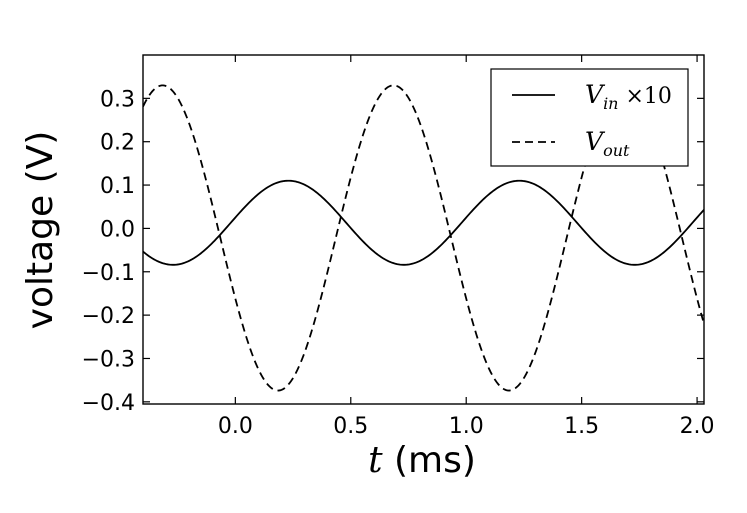  Describe the element at coordinates (644, 96) in the screenshot. I see `legend-vin-suffix: ×10` at that location.